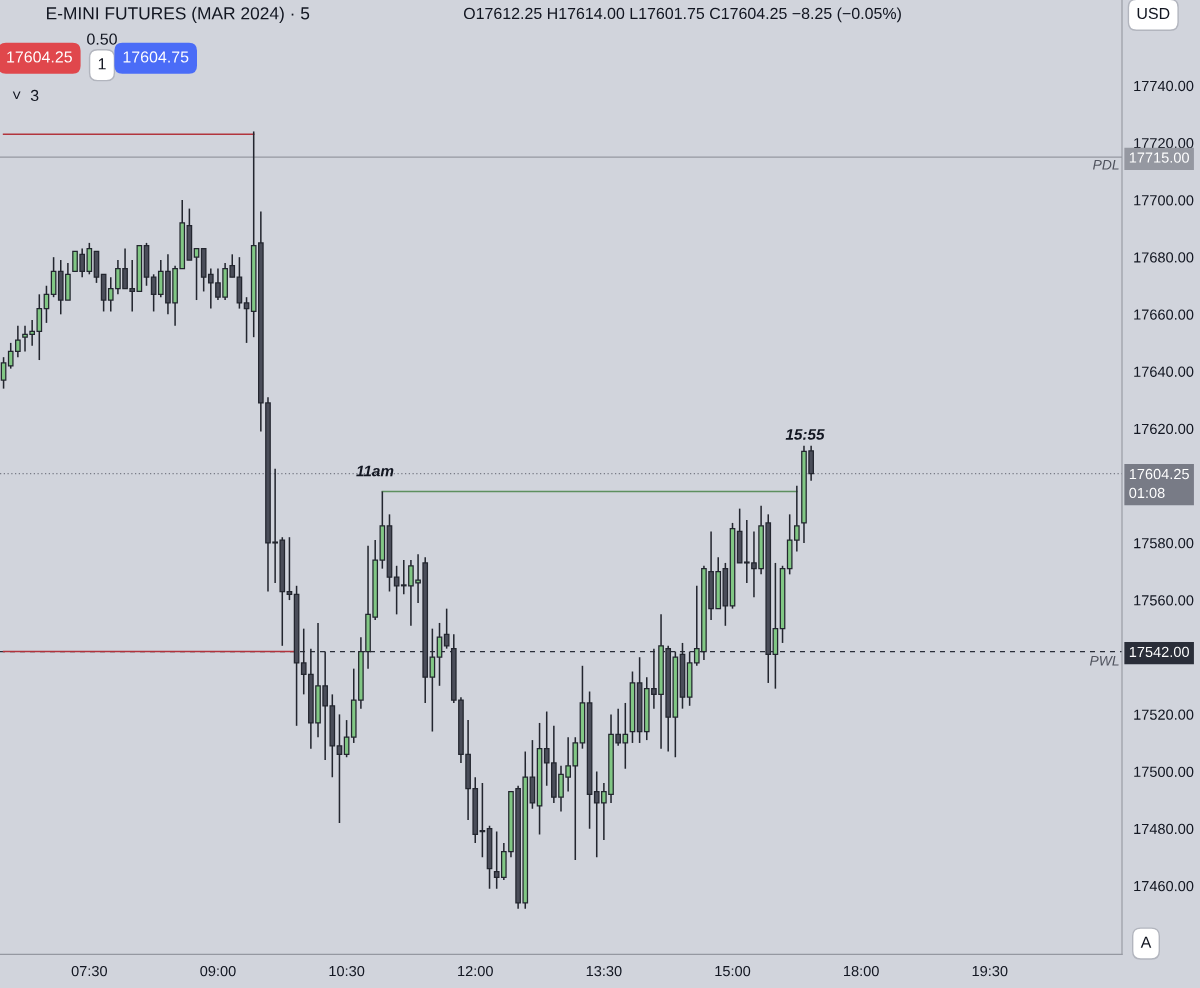  I want to click on annotation: ˅ 3, so click(25, 95).